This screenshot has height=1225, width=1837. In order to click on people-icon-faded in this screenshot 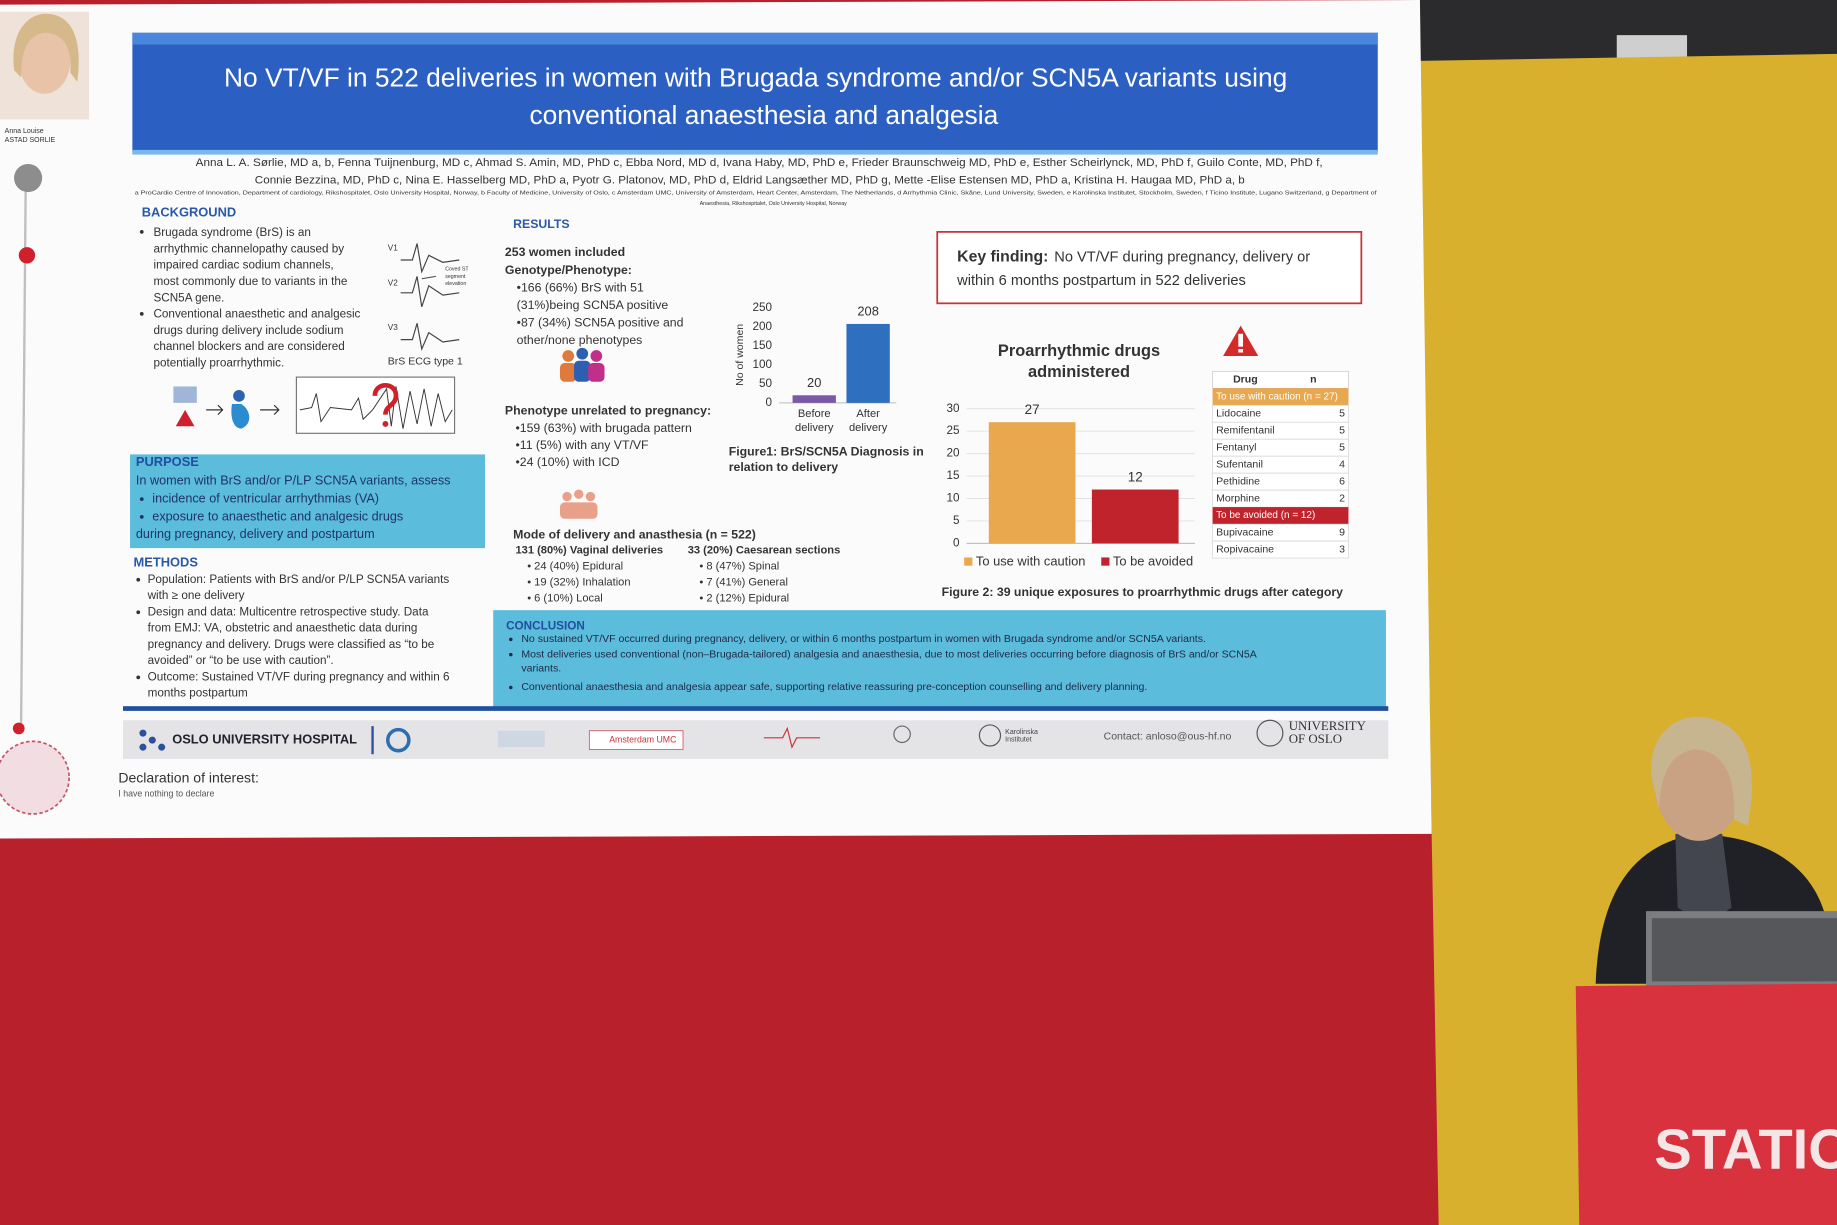, I will do `click(579, 504)`.